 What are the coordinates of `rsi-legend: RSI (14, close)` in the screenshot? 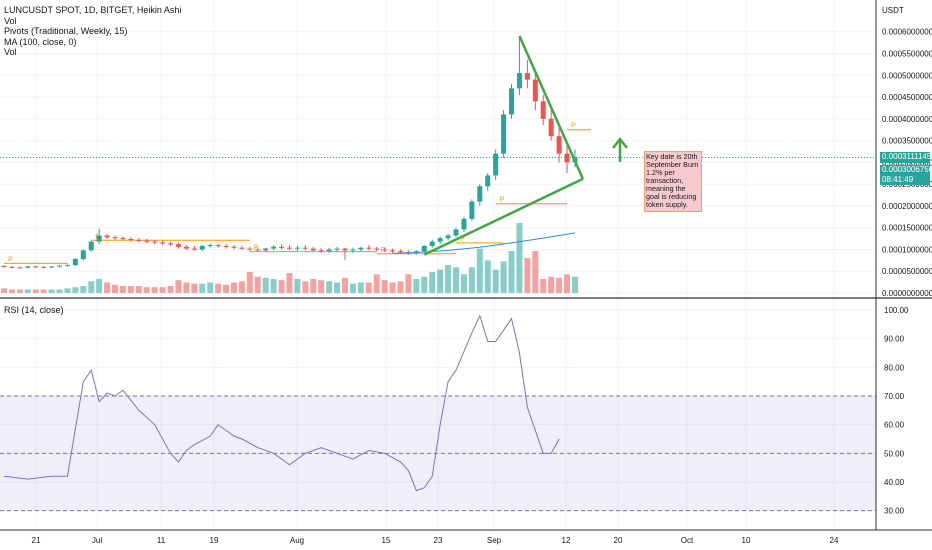 It's located at (34, 310).